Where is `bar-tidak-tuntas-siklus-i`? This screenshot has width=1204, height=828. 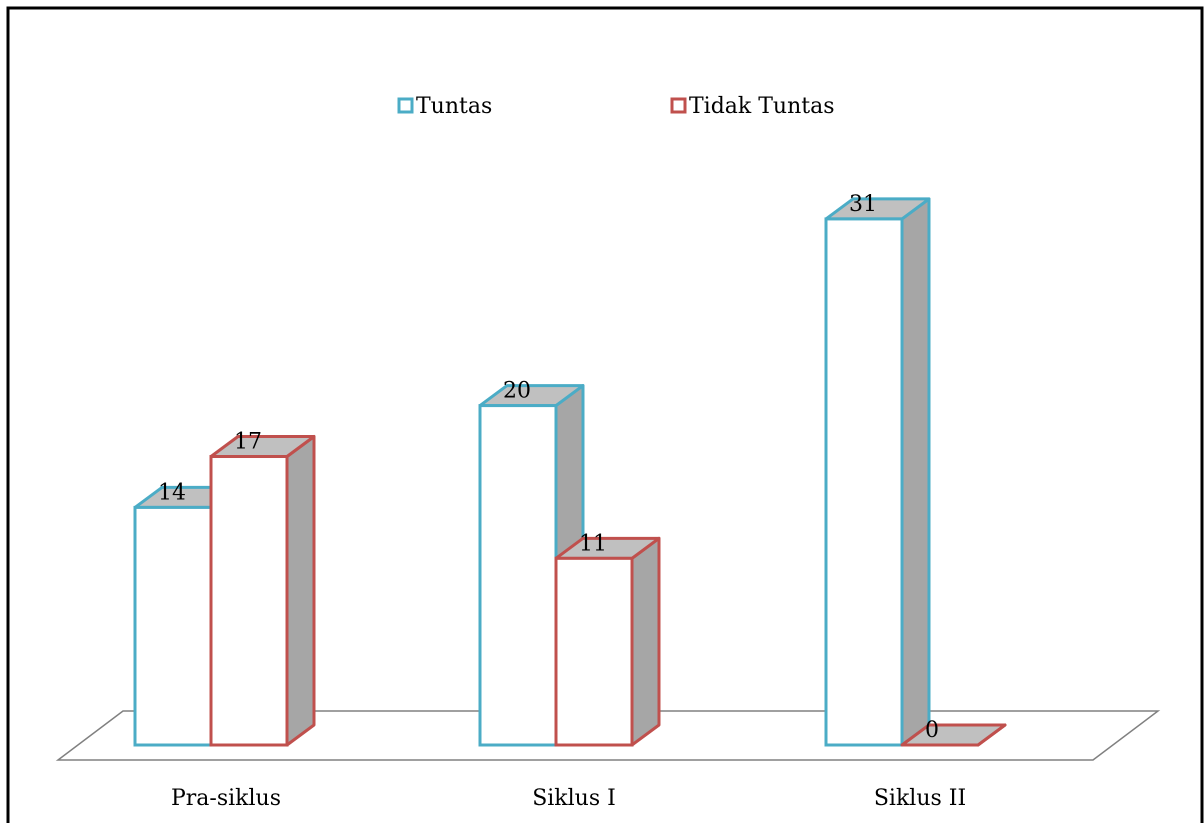
bar-tidak-tuntas-siklus-i is located at coordinates (607, 641).